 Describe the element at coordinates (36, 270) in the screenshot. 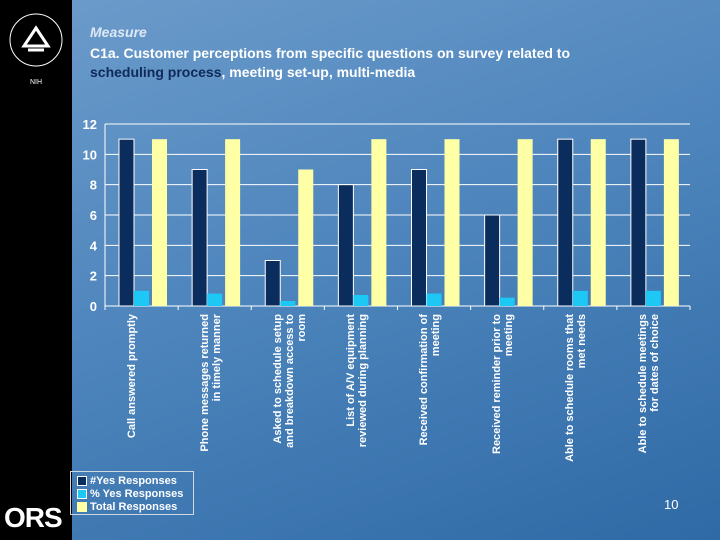

I see `left-bar: NIH ORS` at that location.